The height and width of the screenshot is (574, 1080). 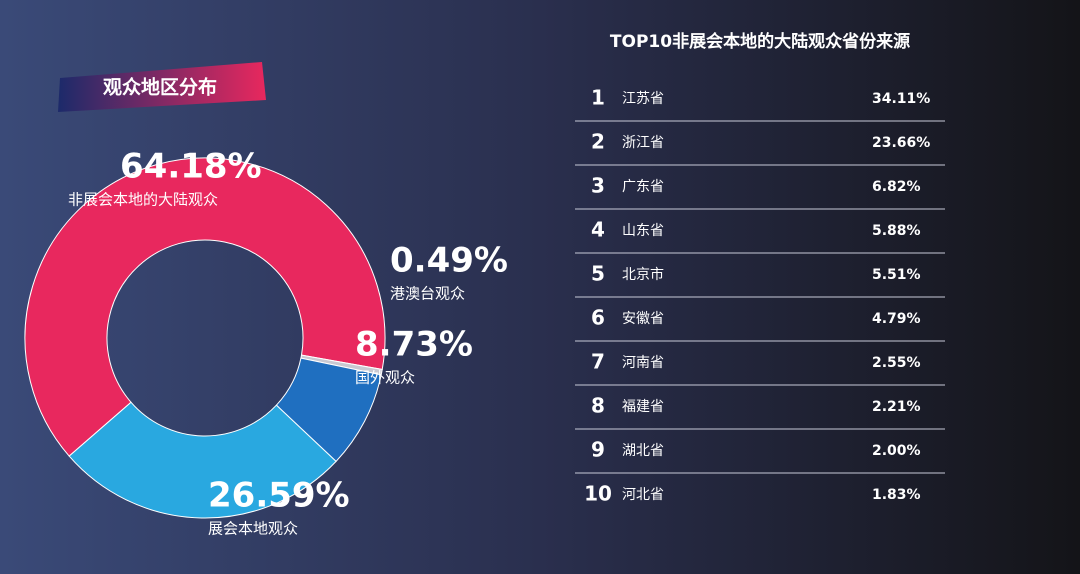 What do you see at coordinates (449, 261) in the screenshot?
I see `value-label: 0.49%` at bounding box center [449, 261].